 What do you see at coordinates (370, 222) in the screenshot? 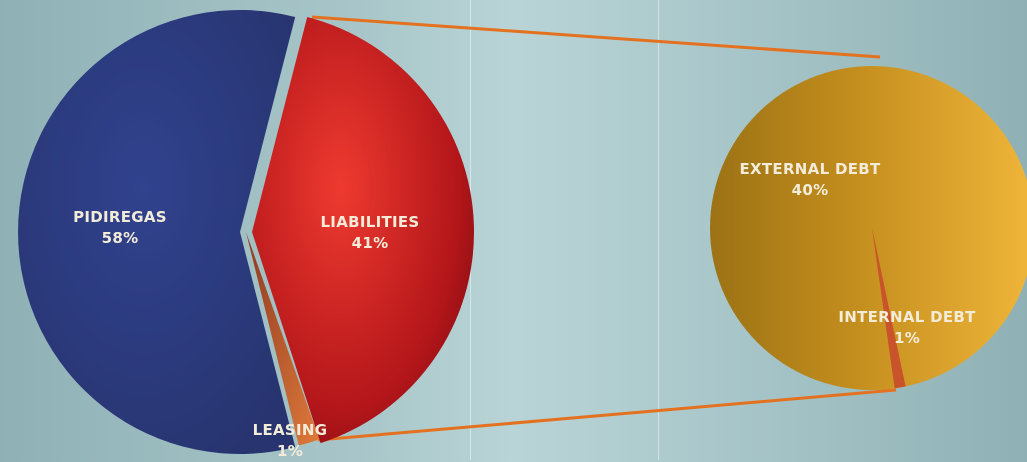
I see `slice-name-liabilities: LIABILITIES` at bounding box center [370, 222].